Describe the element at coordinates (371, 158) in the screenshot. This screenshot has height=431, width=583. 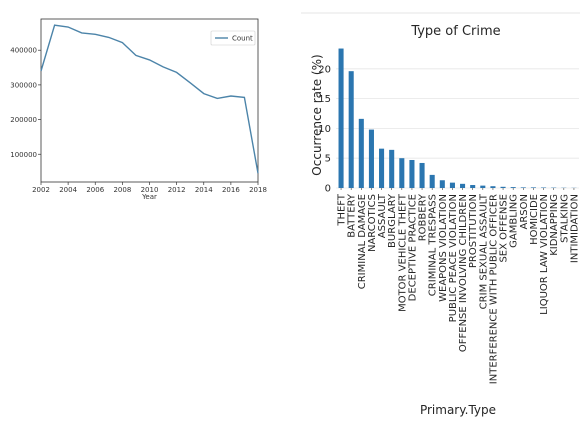
I see `bar-narcotics` at that location.